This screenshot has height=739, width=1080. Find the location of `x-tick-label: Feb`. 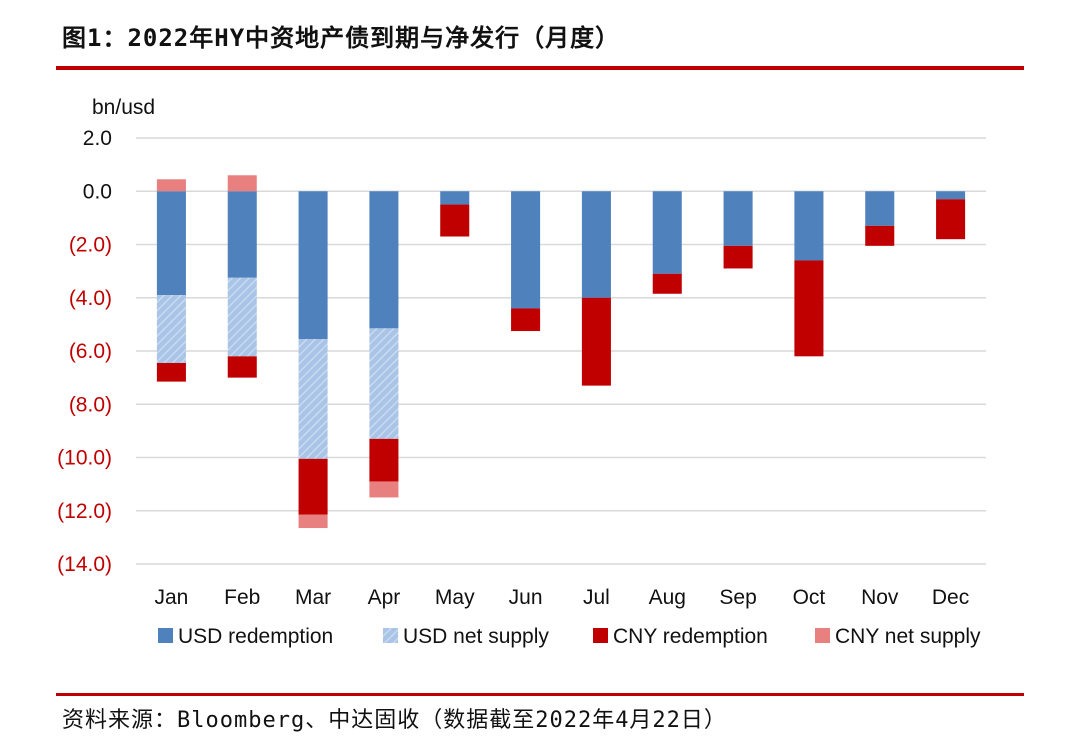

x-tick-label: Feb is located at coordinates (242, 597).